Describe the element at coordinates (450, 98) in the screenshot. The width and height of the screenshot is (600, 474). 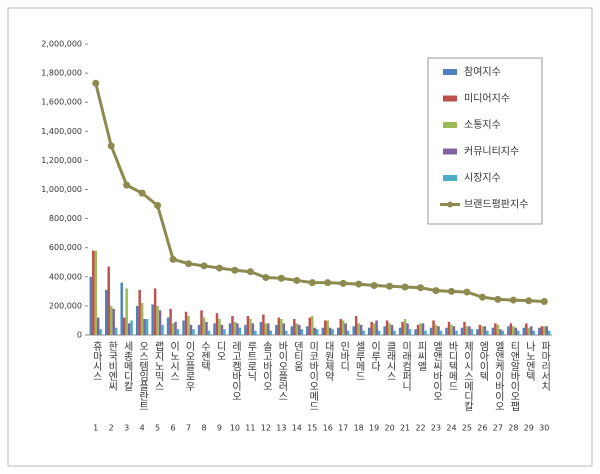
I see `legend-swatch` at that location.